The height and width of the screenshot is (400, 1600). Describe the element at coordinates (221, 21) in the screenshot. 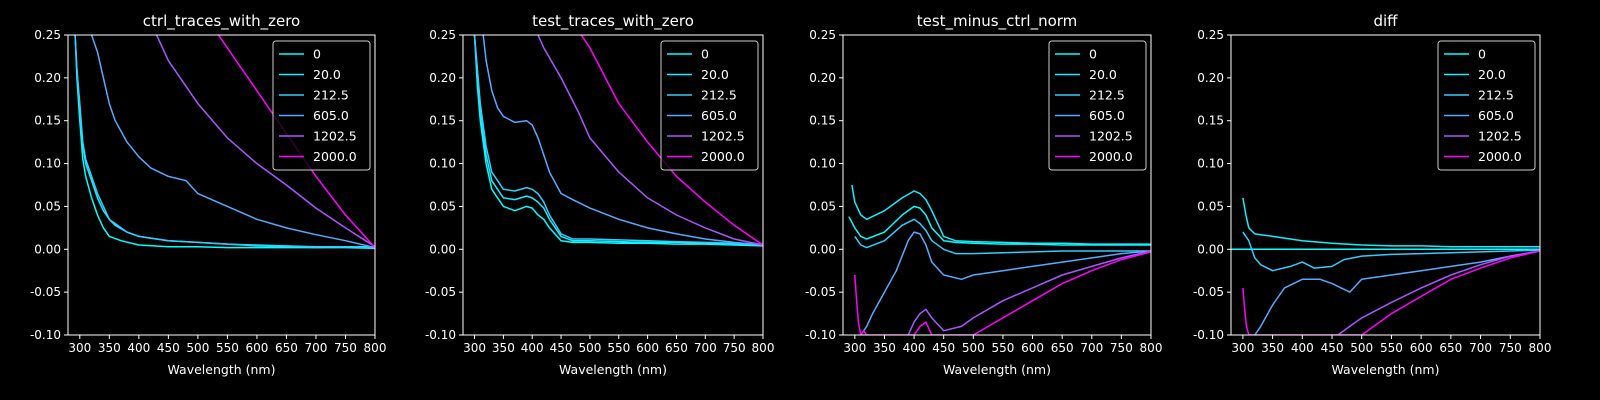

I see `chart-title: ctrl_traces_with_zero` at that location.